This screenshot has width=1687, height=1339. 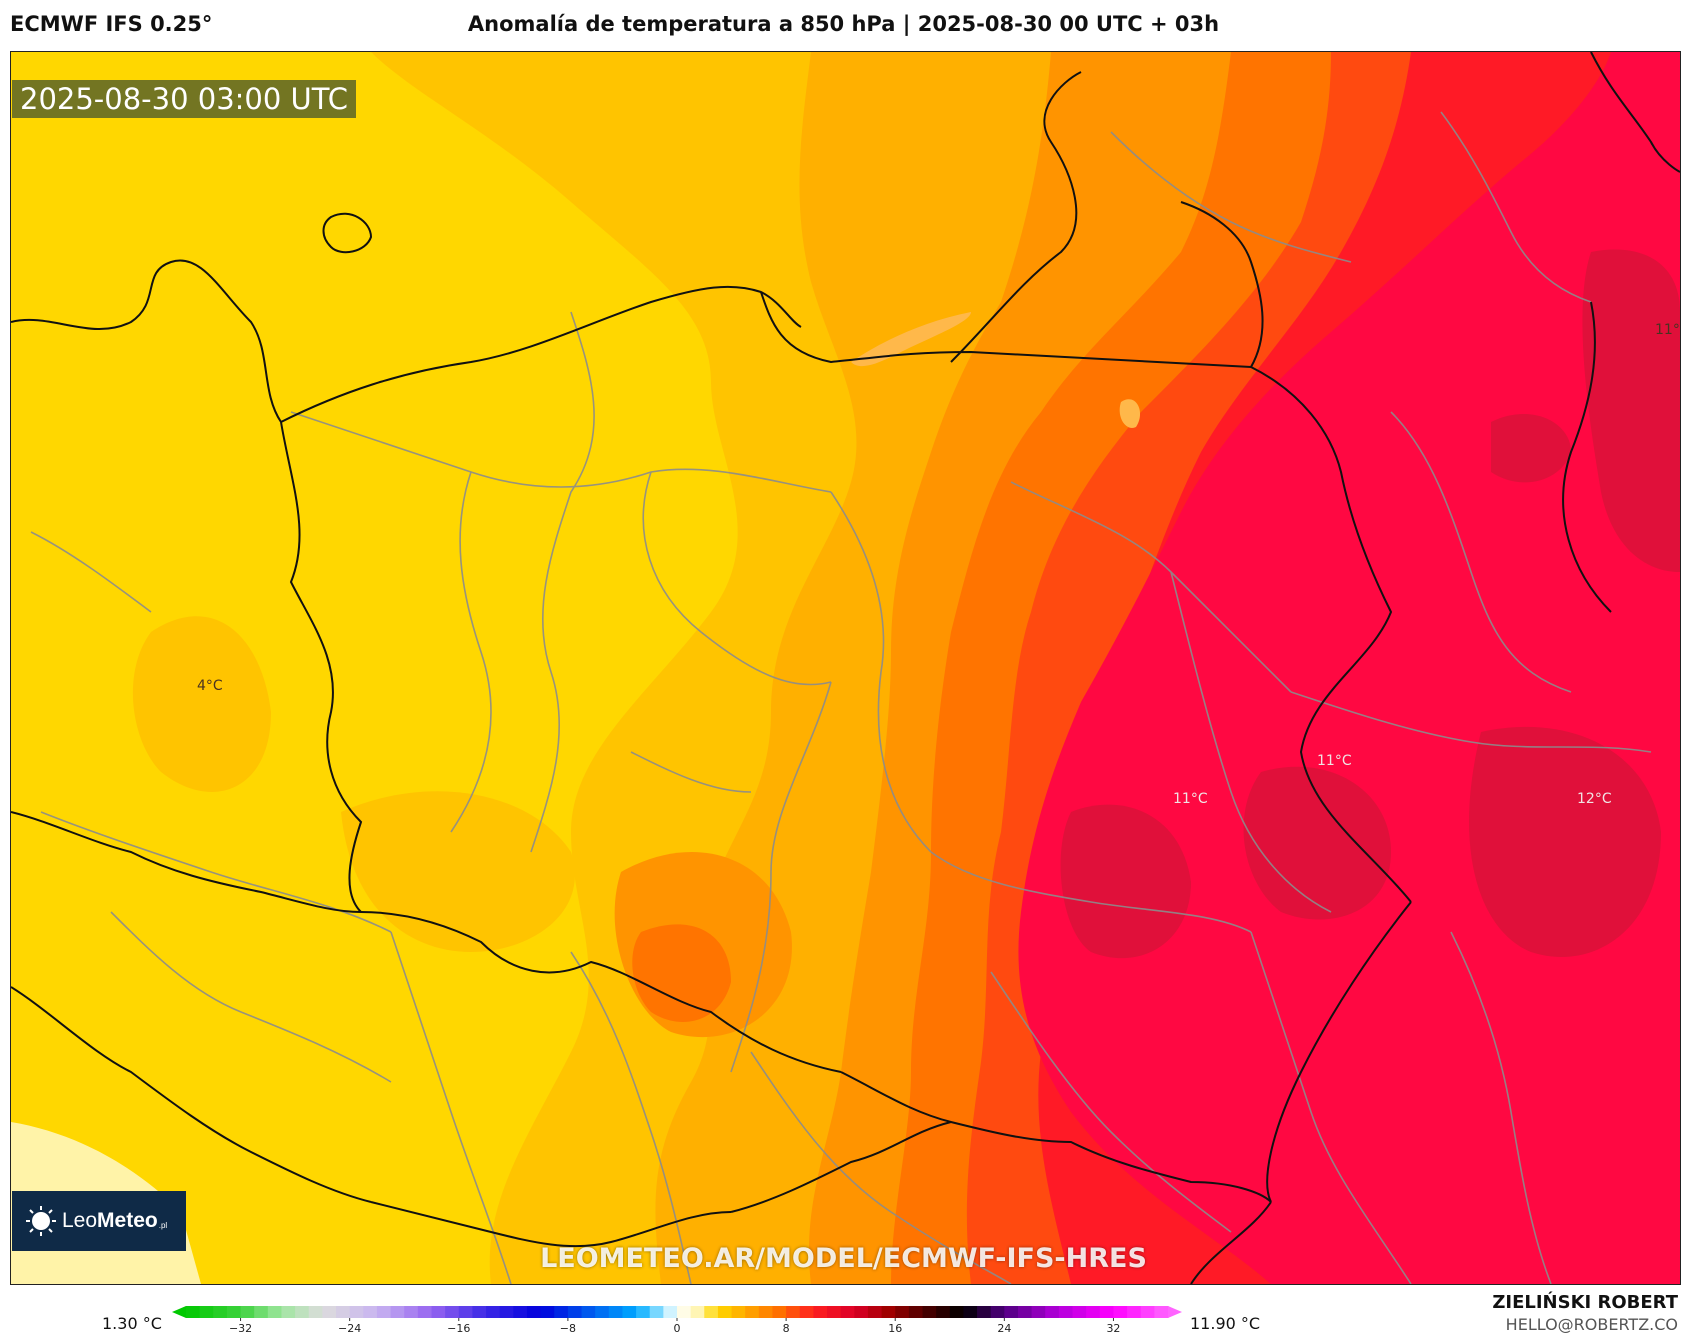 I want to click on lake-patch, so click(x=1130, y=413).